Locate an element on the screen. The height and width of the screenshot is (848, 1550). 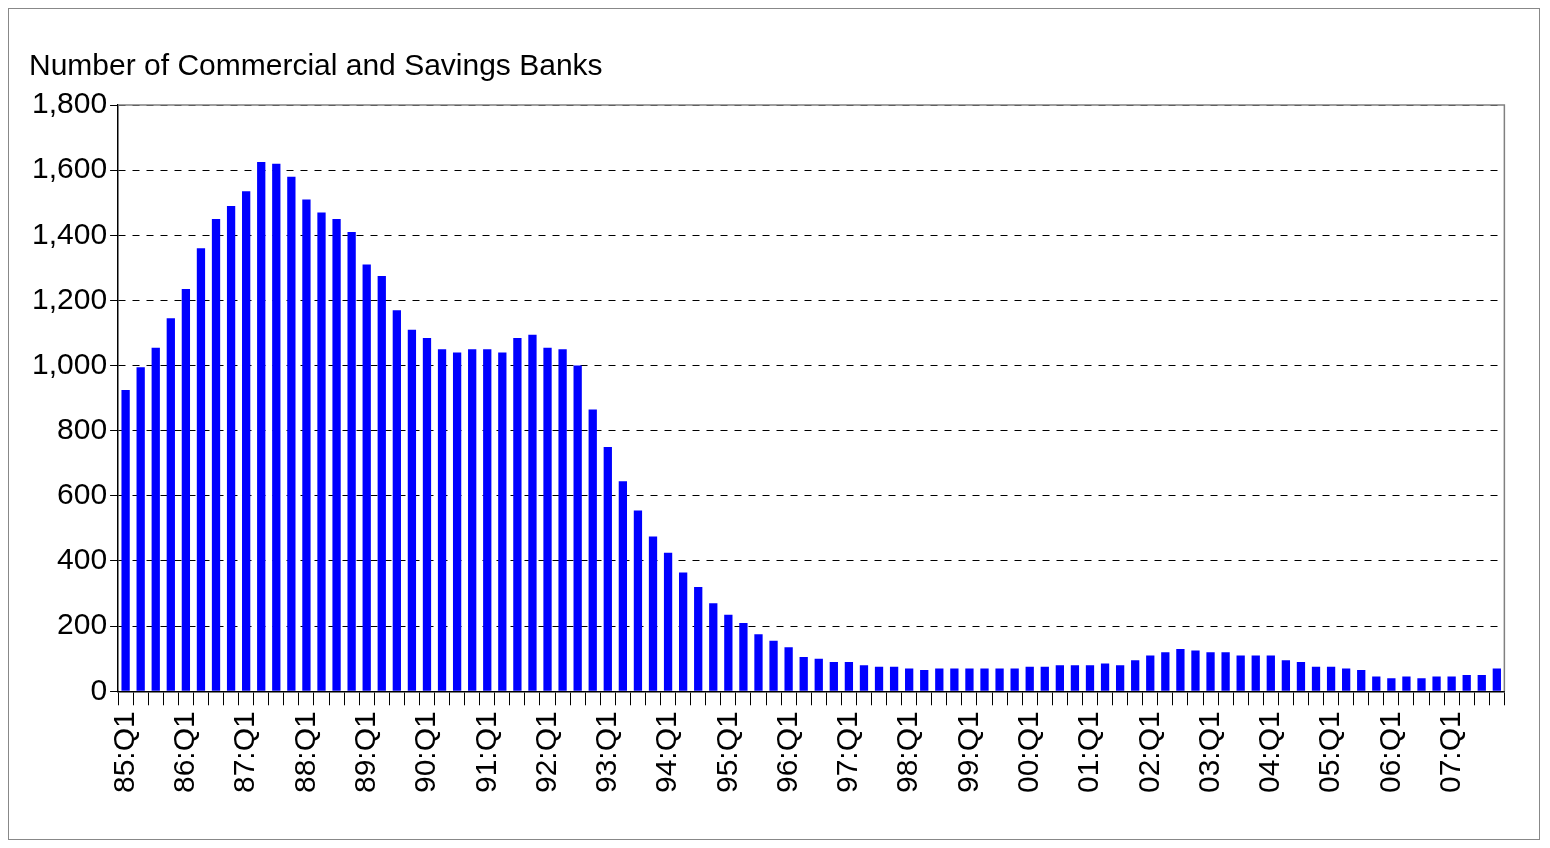
x-tick-label: 90:Q1 is located at coordinates (425, 752).